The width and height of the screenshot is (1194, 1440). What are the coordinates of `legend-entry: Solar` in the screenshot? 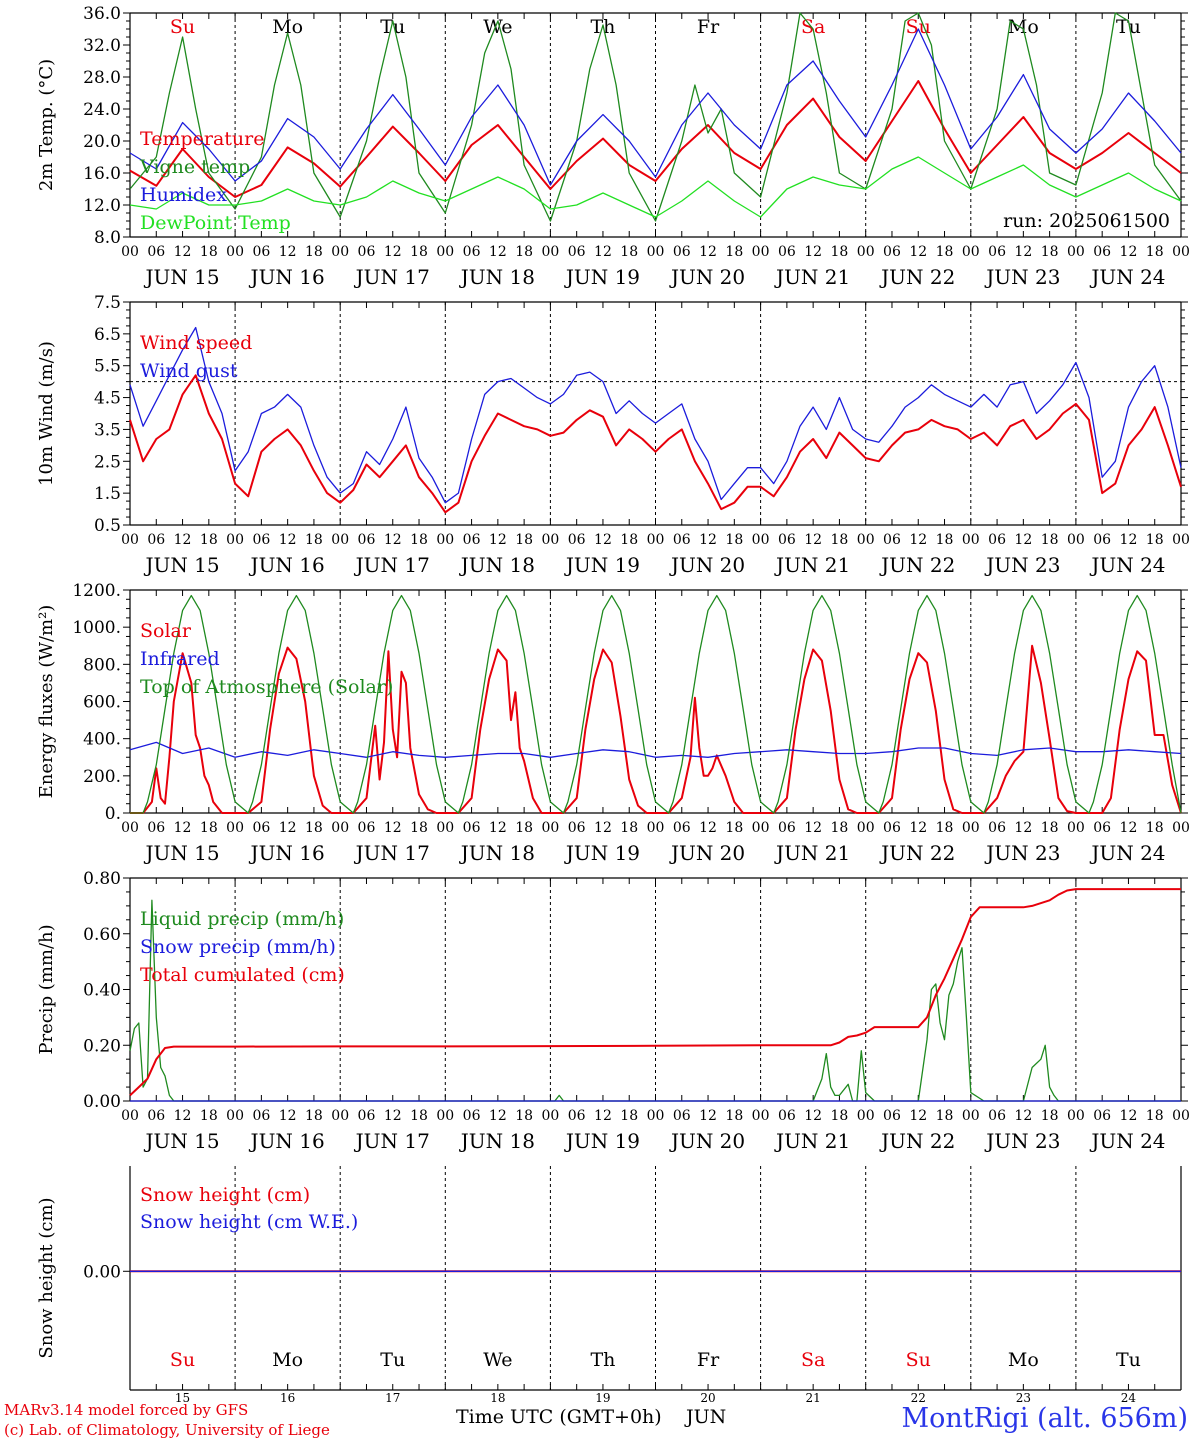 It's located at (166, 631).